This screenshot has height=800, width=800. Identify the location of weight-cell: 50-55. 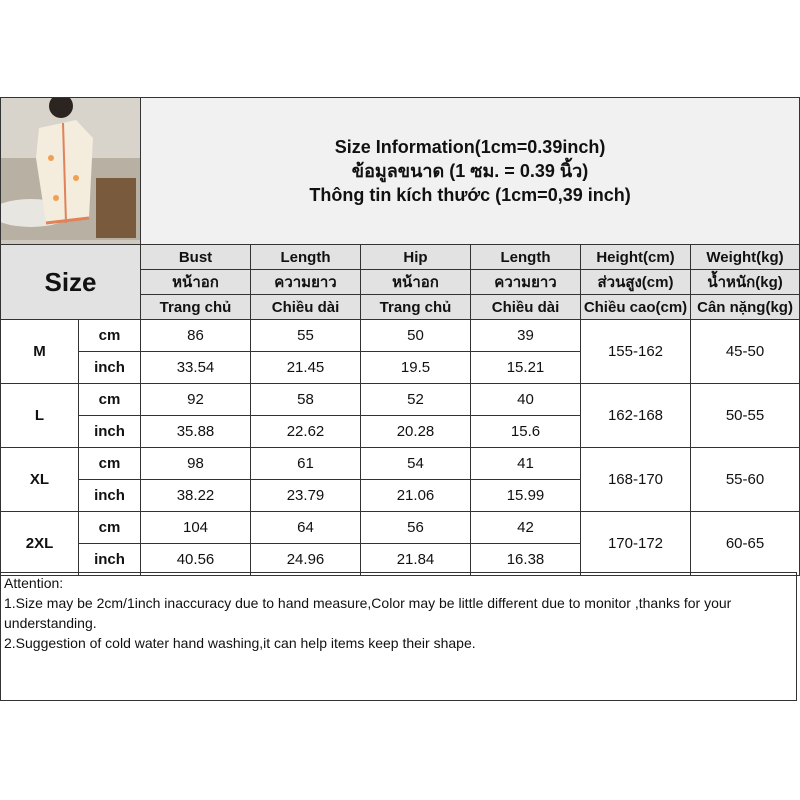
(744, 415).